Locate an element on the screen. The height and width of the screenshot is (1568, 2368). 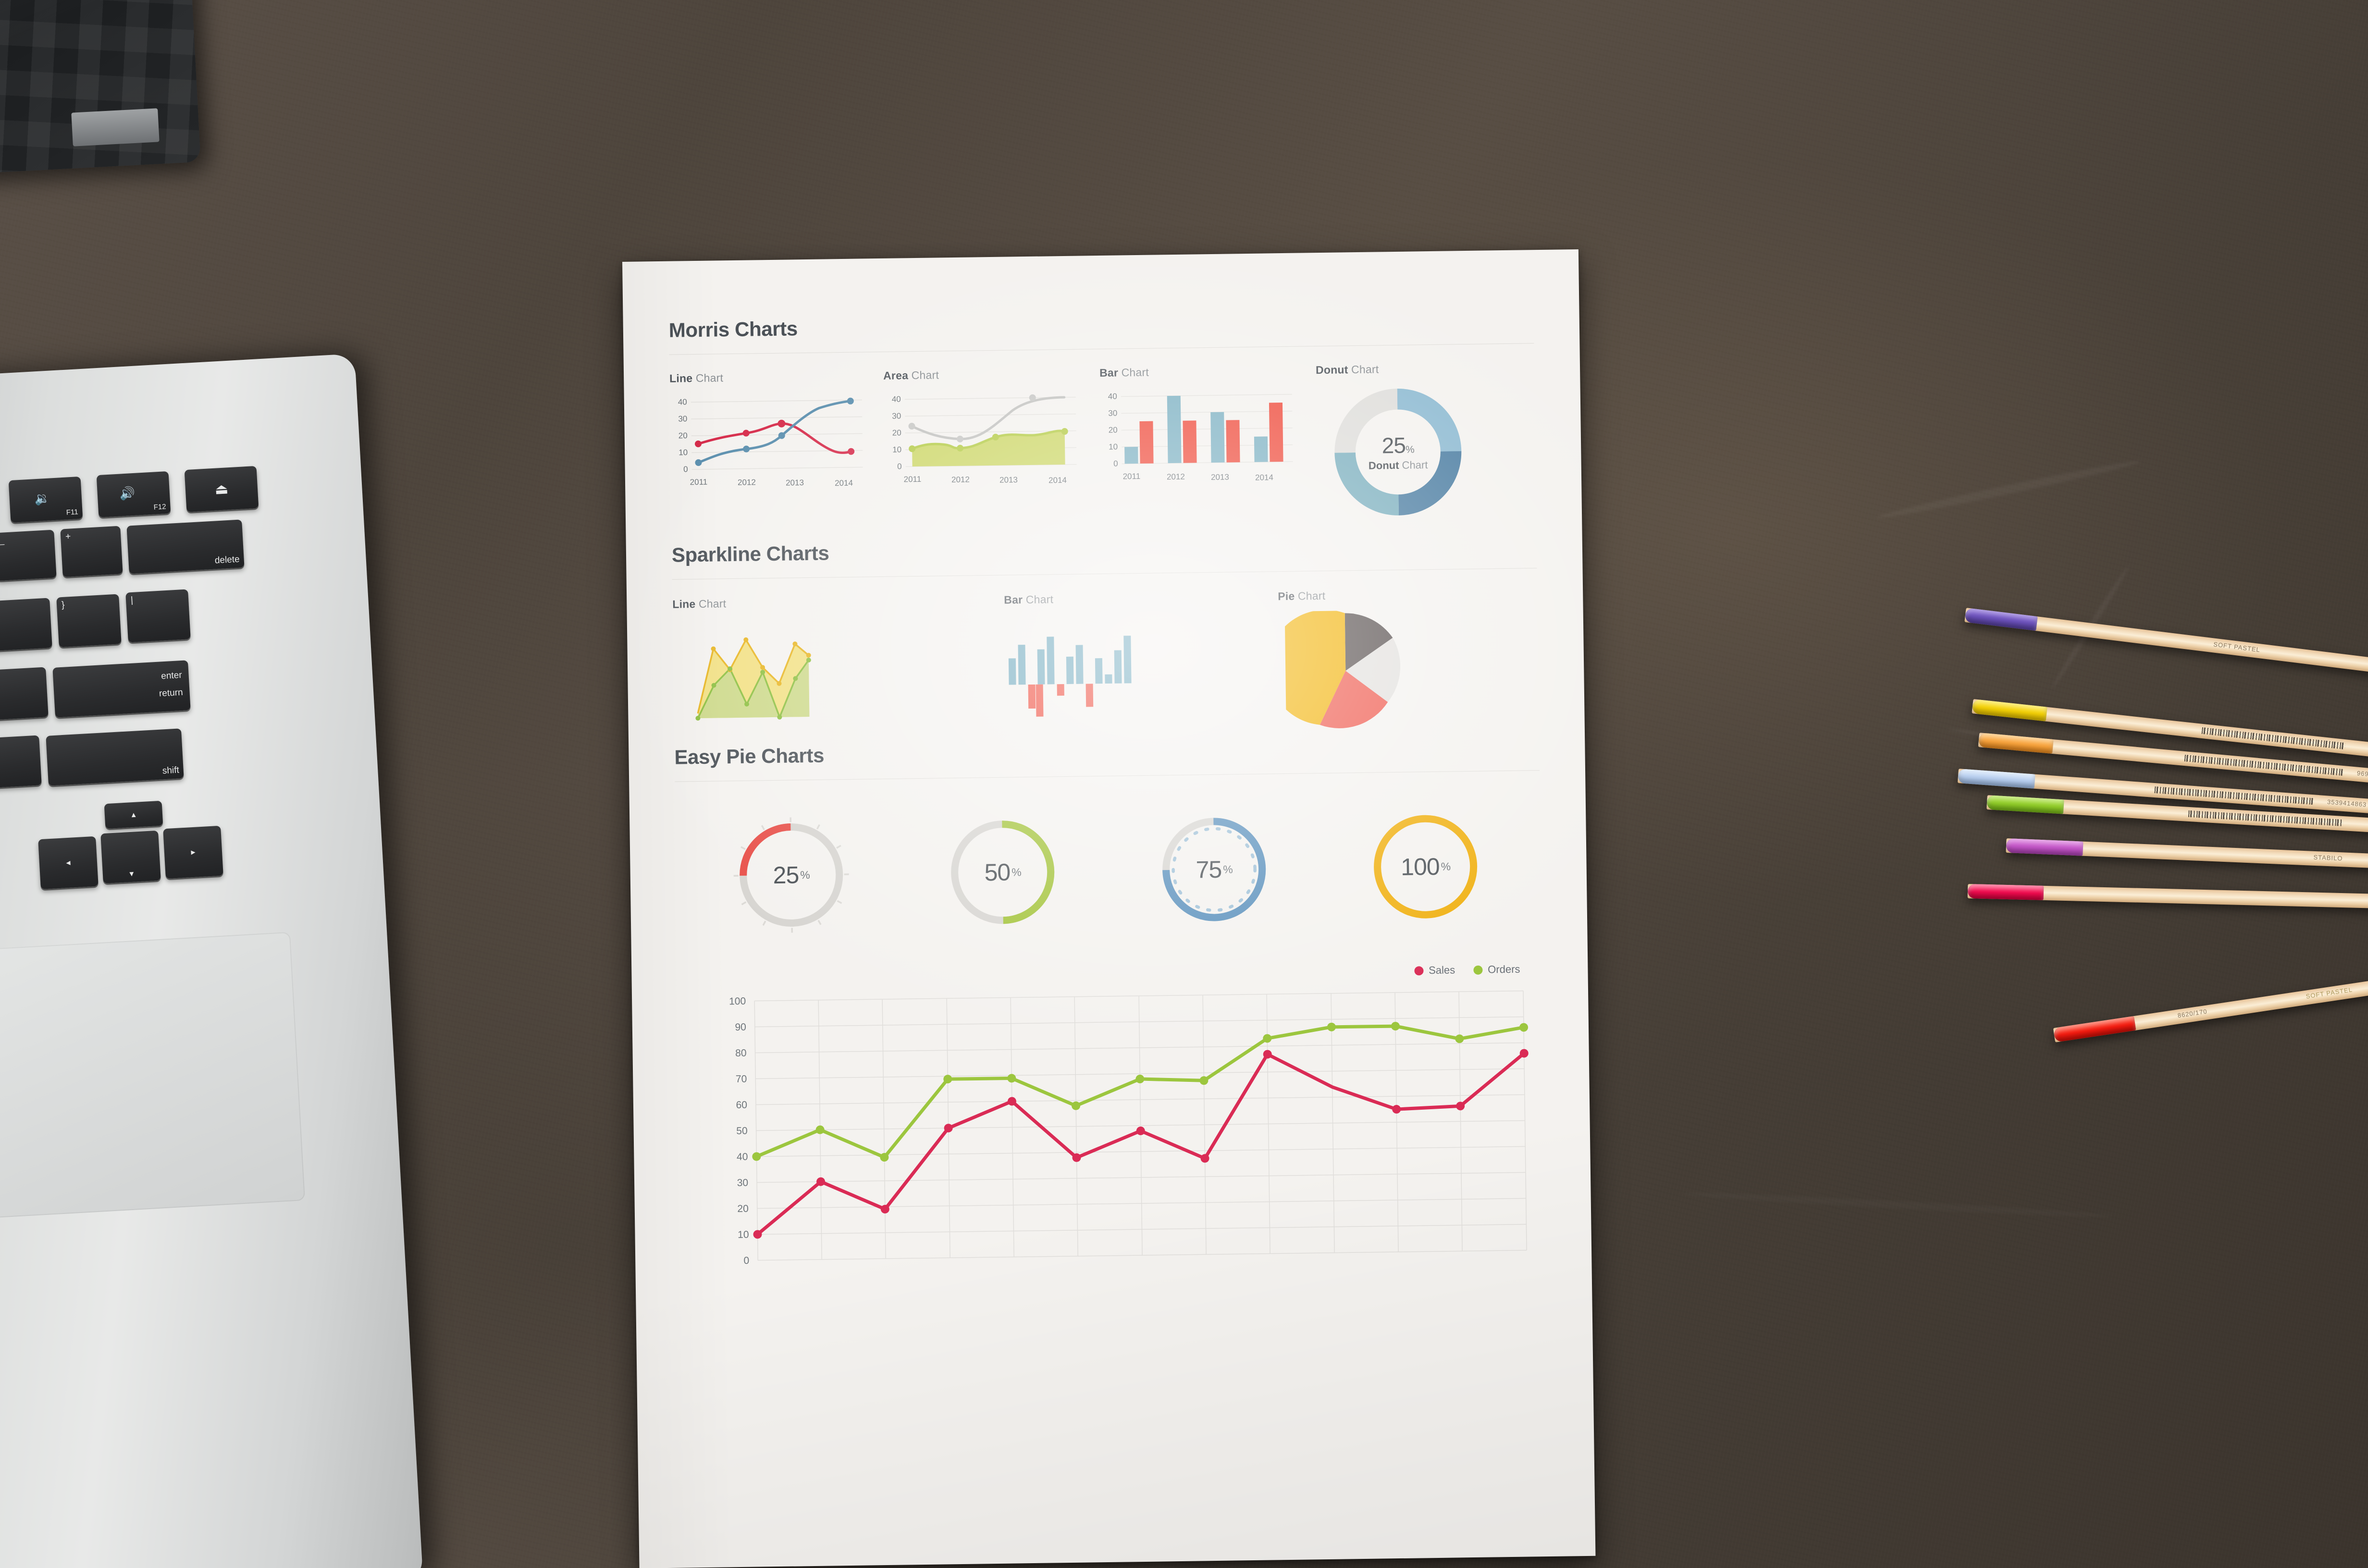
donut-center-bold: Donut is located at coordinates (1383, 465).